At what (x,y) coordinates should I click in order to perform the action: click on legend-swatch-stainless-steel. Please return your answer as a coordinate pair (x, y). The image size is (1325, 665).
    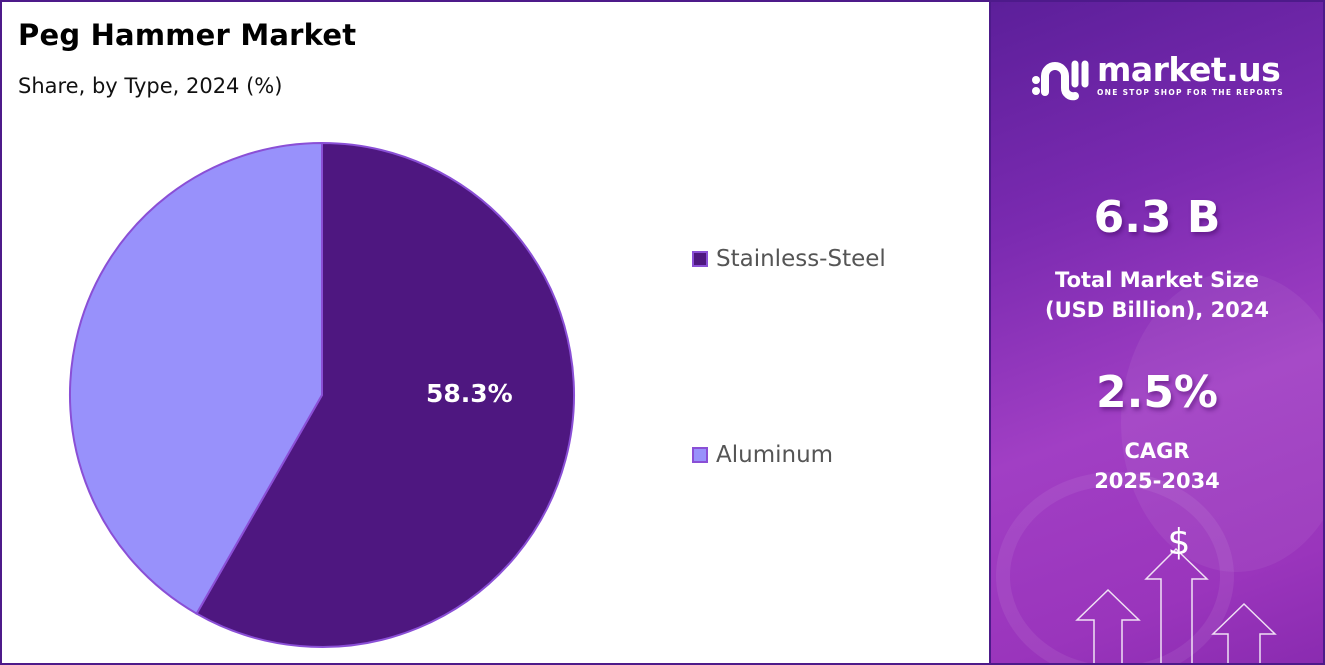
    Looking at the image, I should click on (700, 259).